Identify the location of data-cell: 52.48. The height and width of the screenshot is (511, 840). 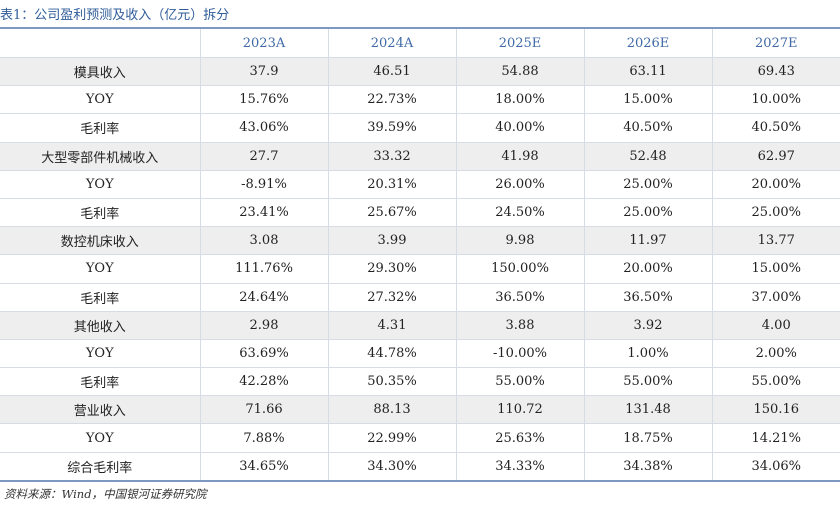
(647, 156).